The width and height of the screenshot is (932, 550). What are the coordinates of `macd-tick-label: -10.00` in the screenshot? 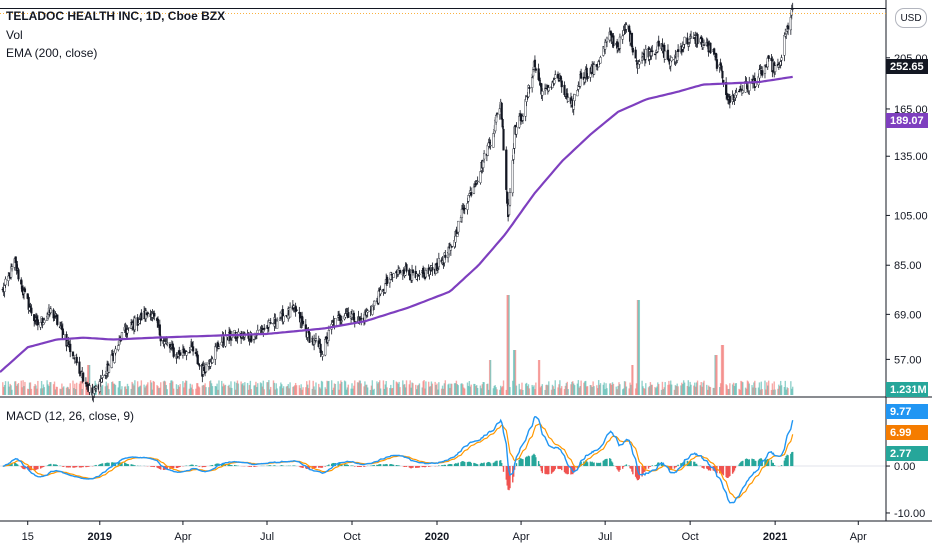 It's located at (909, 514).